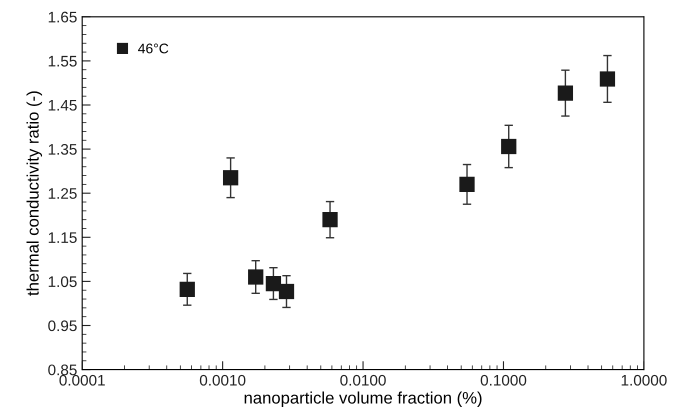  Describe the element at coordinates (363, 399) in the screenshot. I see `x-axis-title: nanoparticle volume fraction (%)` at that location.